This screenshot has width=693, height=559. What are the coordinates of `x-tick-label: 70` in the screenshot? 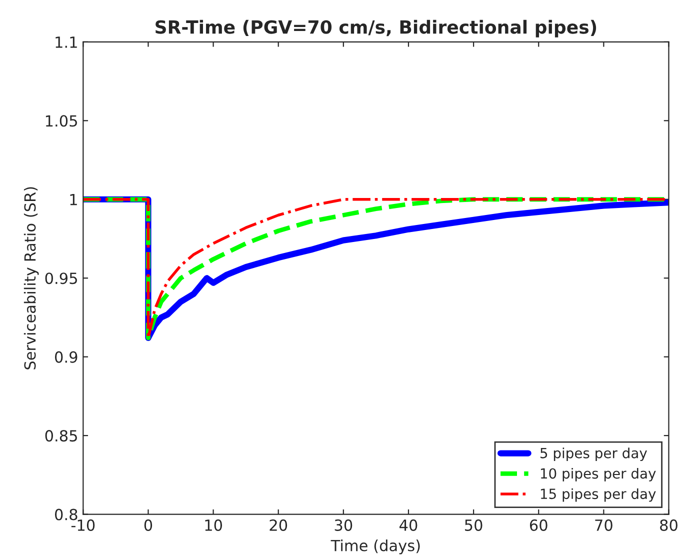 It's located at (603, 525).